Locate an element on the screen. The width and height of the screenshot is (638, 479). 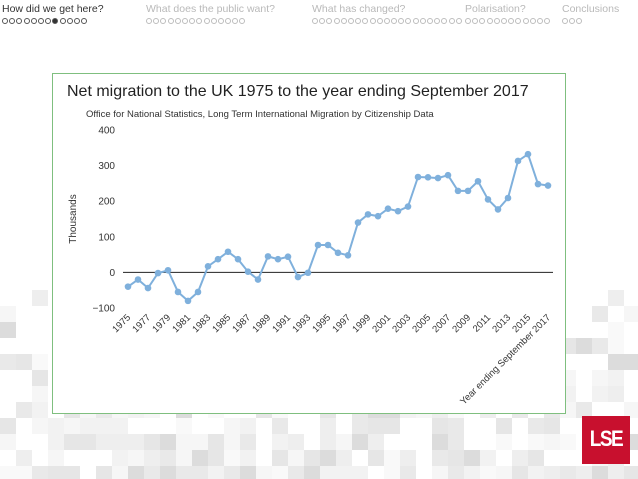
nav-section-what-does-the-public-want: What does the public want? is located at coordinates (210, 14).